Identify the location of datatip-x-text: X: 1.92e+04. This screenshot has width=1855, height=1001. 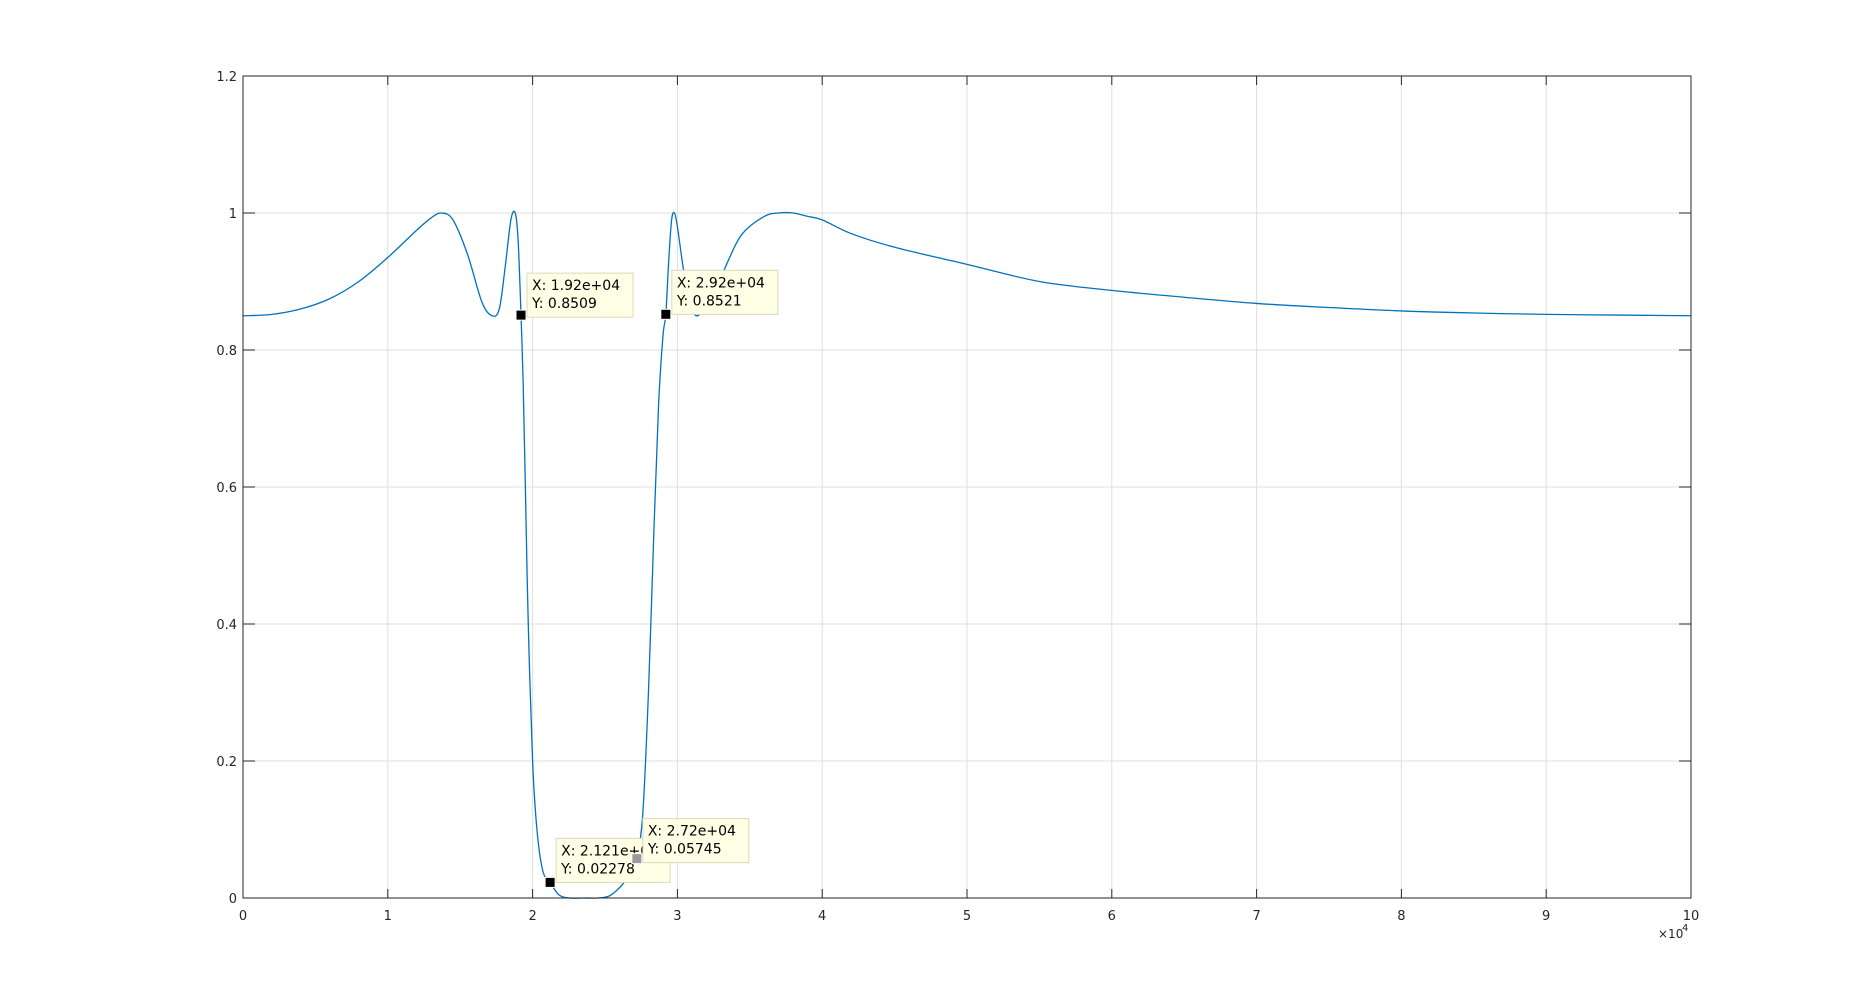
(576, 286).